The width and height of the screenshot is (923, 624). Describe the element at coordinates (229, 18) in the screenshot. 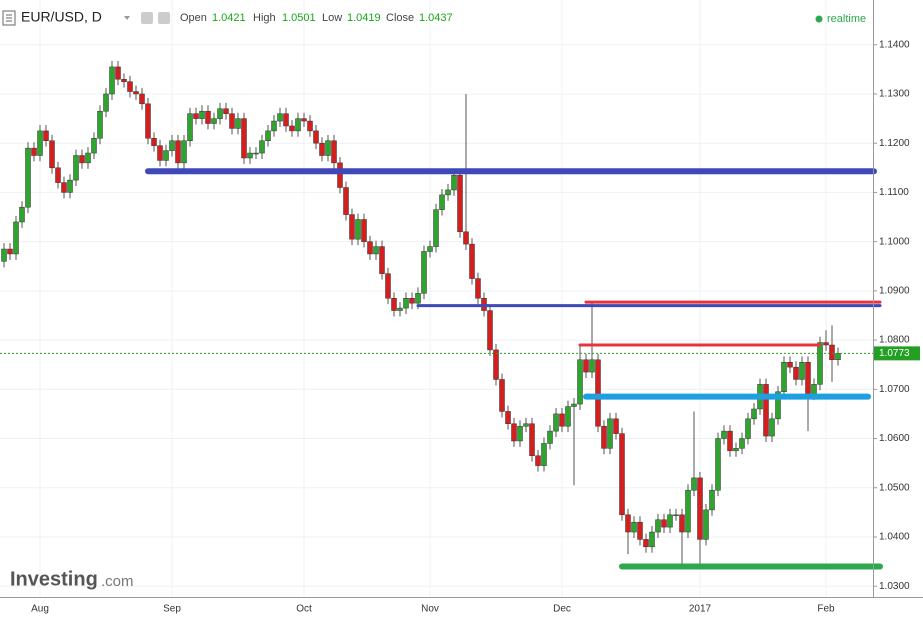

I see `open-value: 1.0421` at that location.